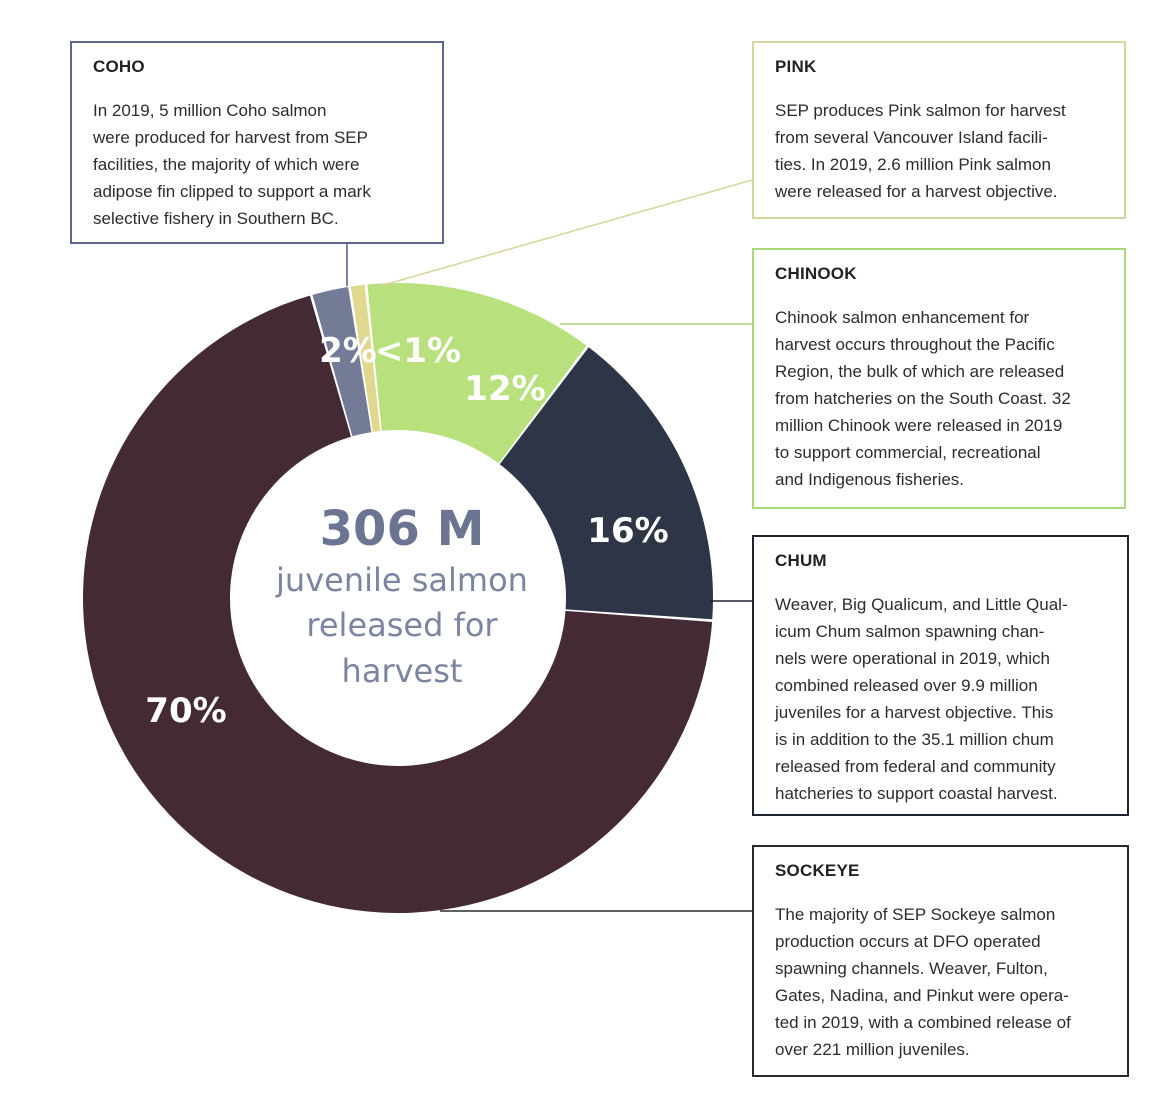 The image size is (1170, 1120). I want to click on chinook-title: CHINOOK, so click(816, 273).